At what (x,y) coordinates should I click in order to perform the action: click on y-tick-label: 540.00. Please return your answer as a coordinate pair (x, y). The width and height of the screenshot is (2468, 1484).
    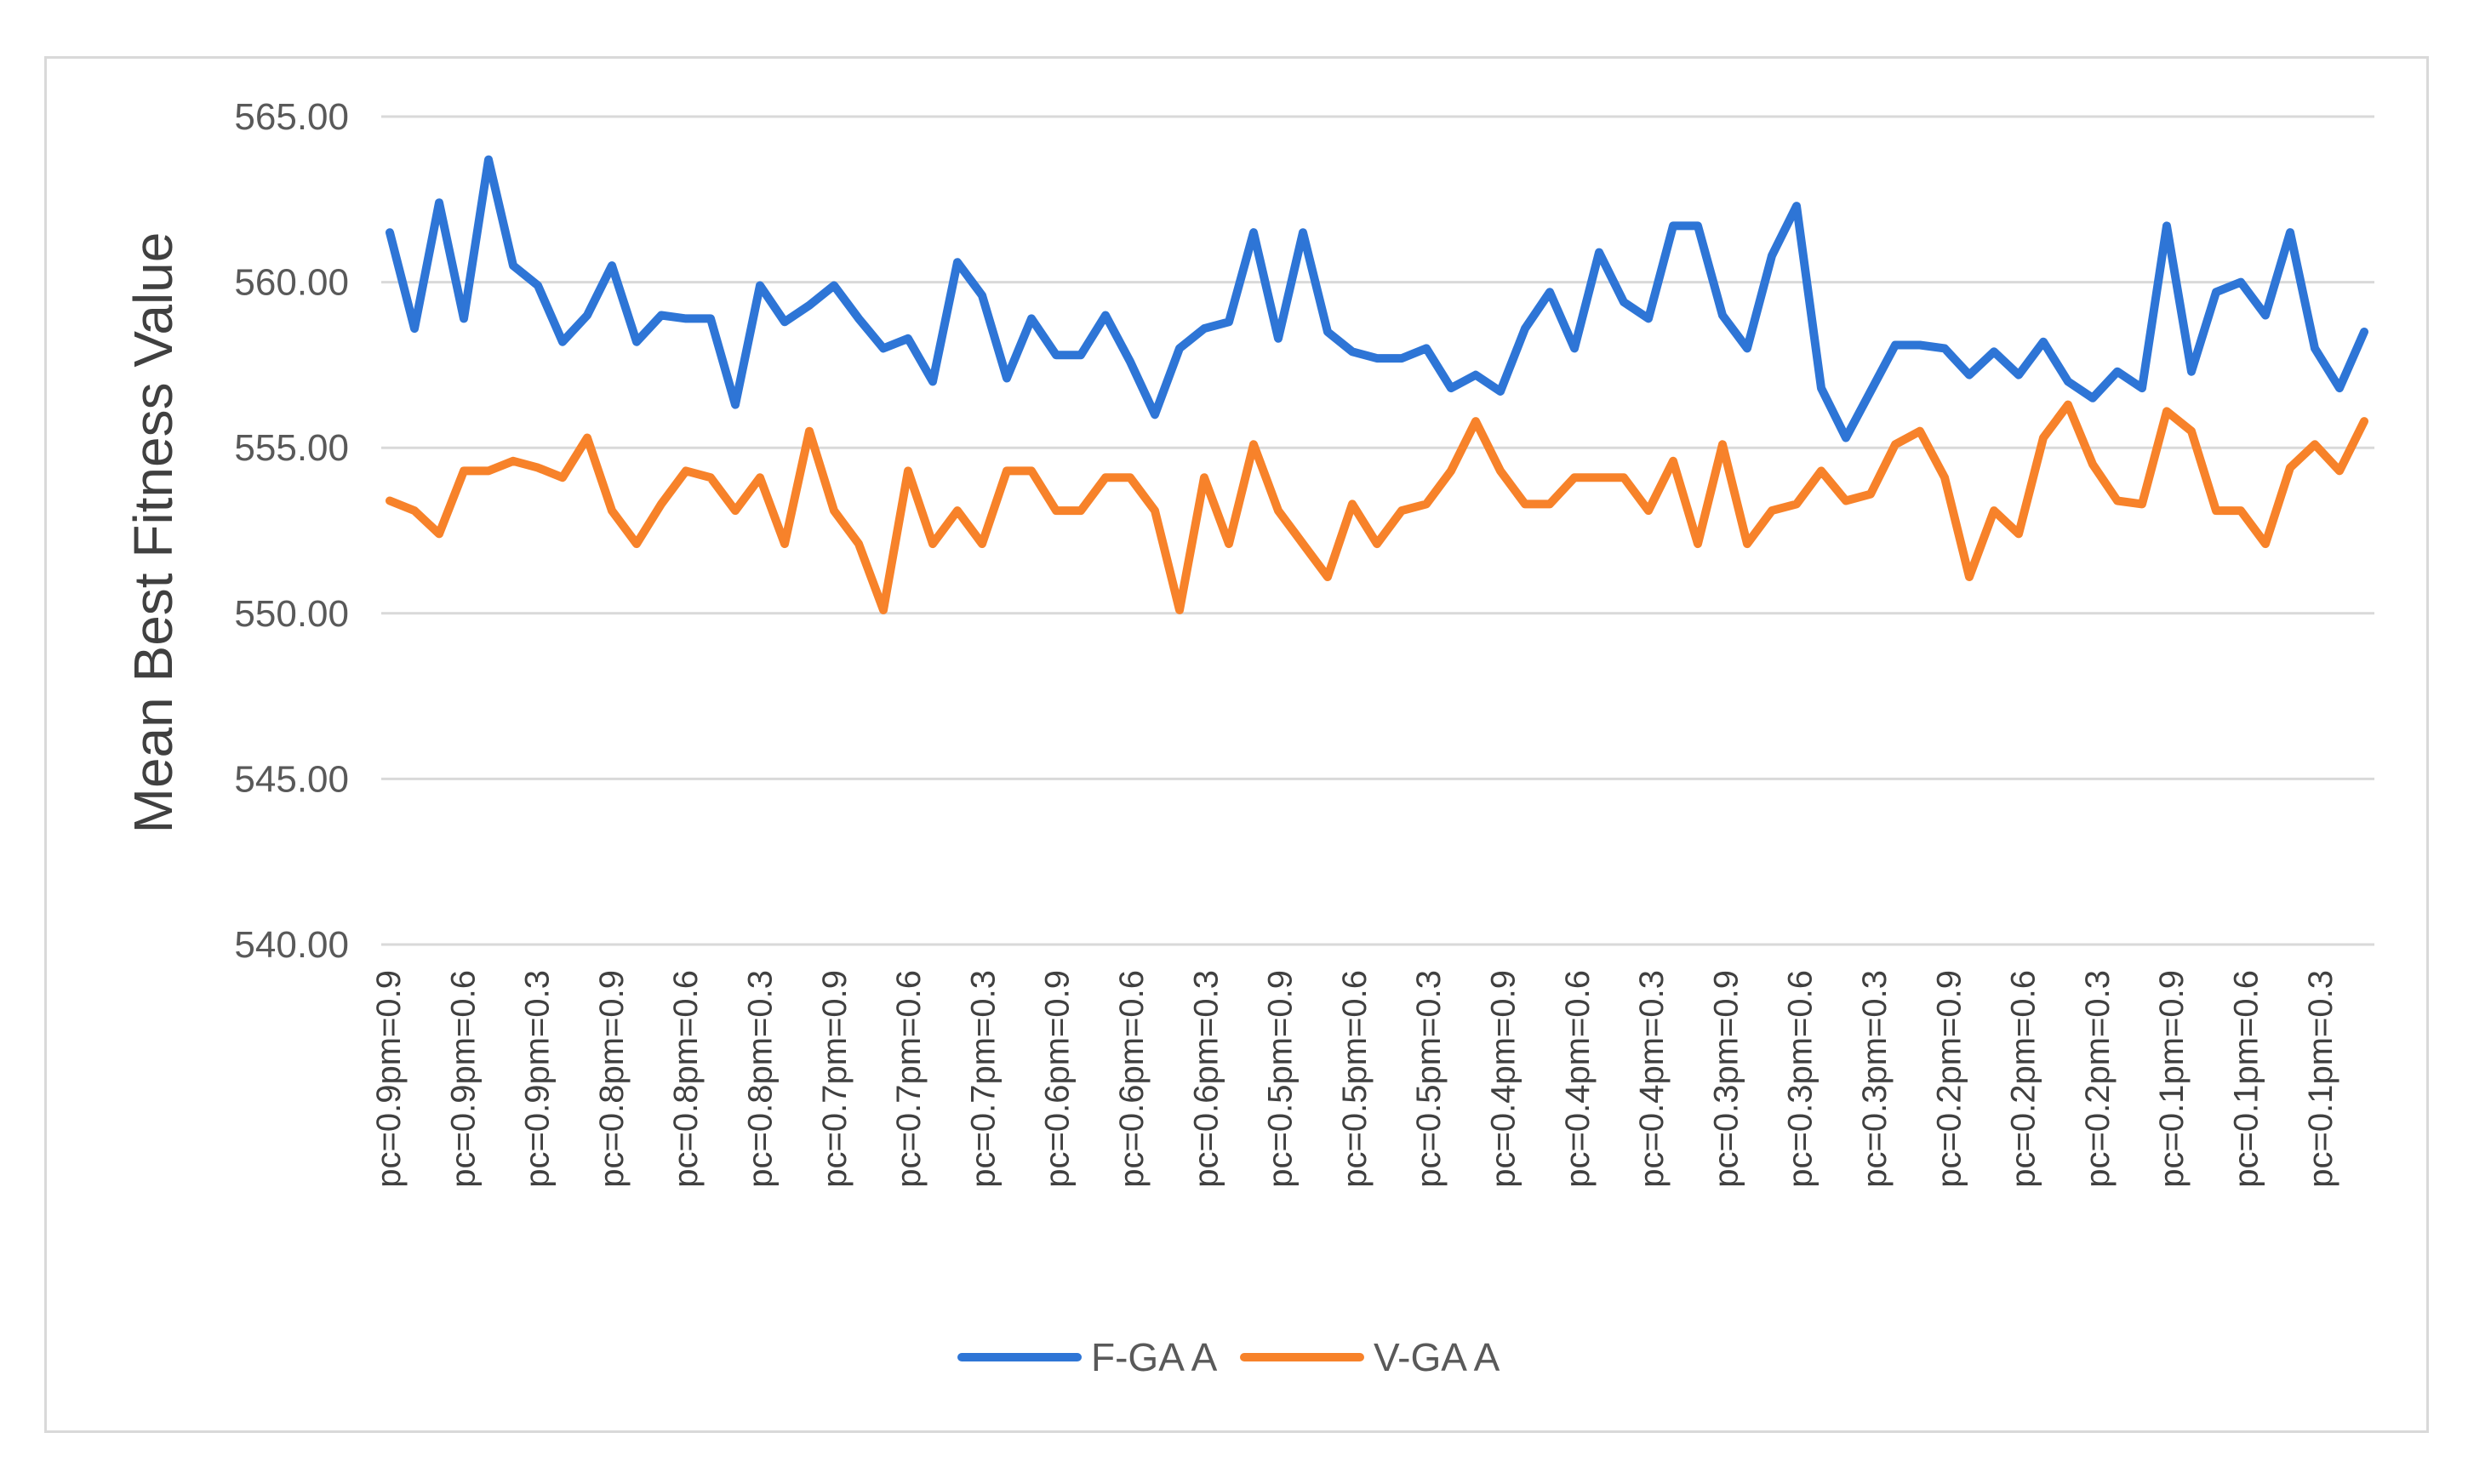
    Looking at the image, I should click on (291, 945).